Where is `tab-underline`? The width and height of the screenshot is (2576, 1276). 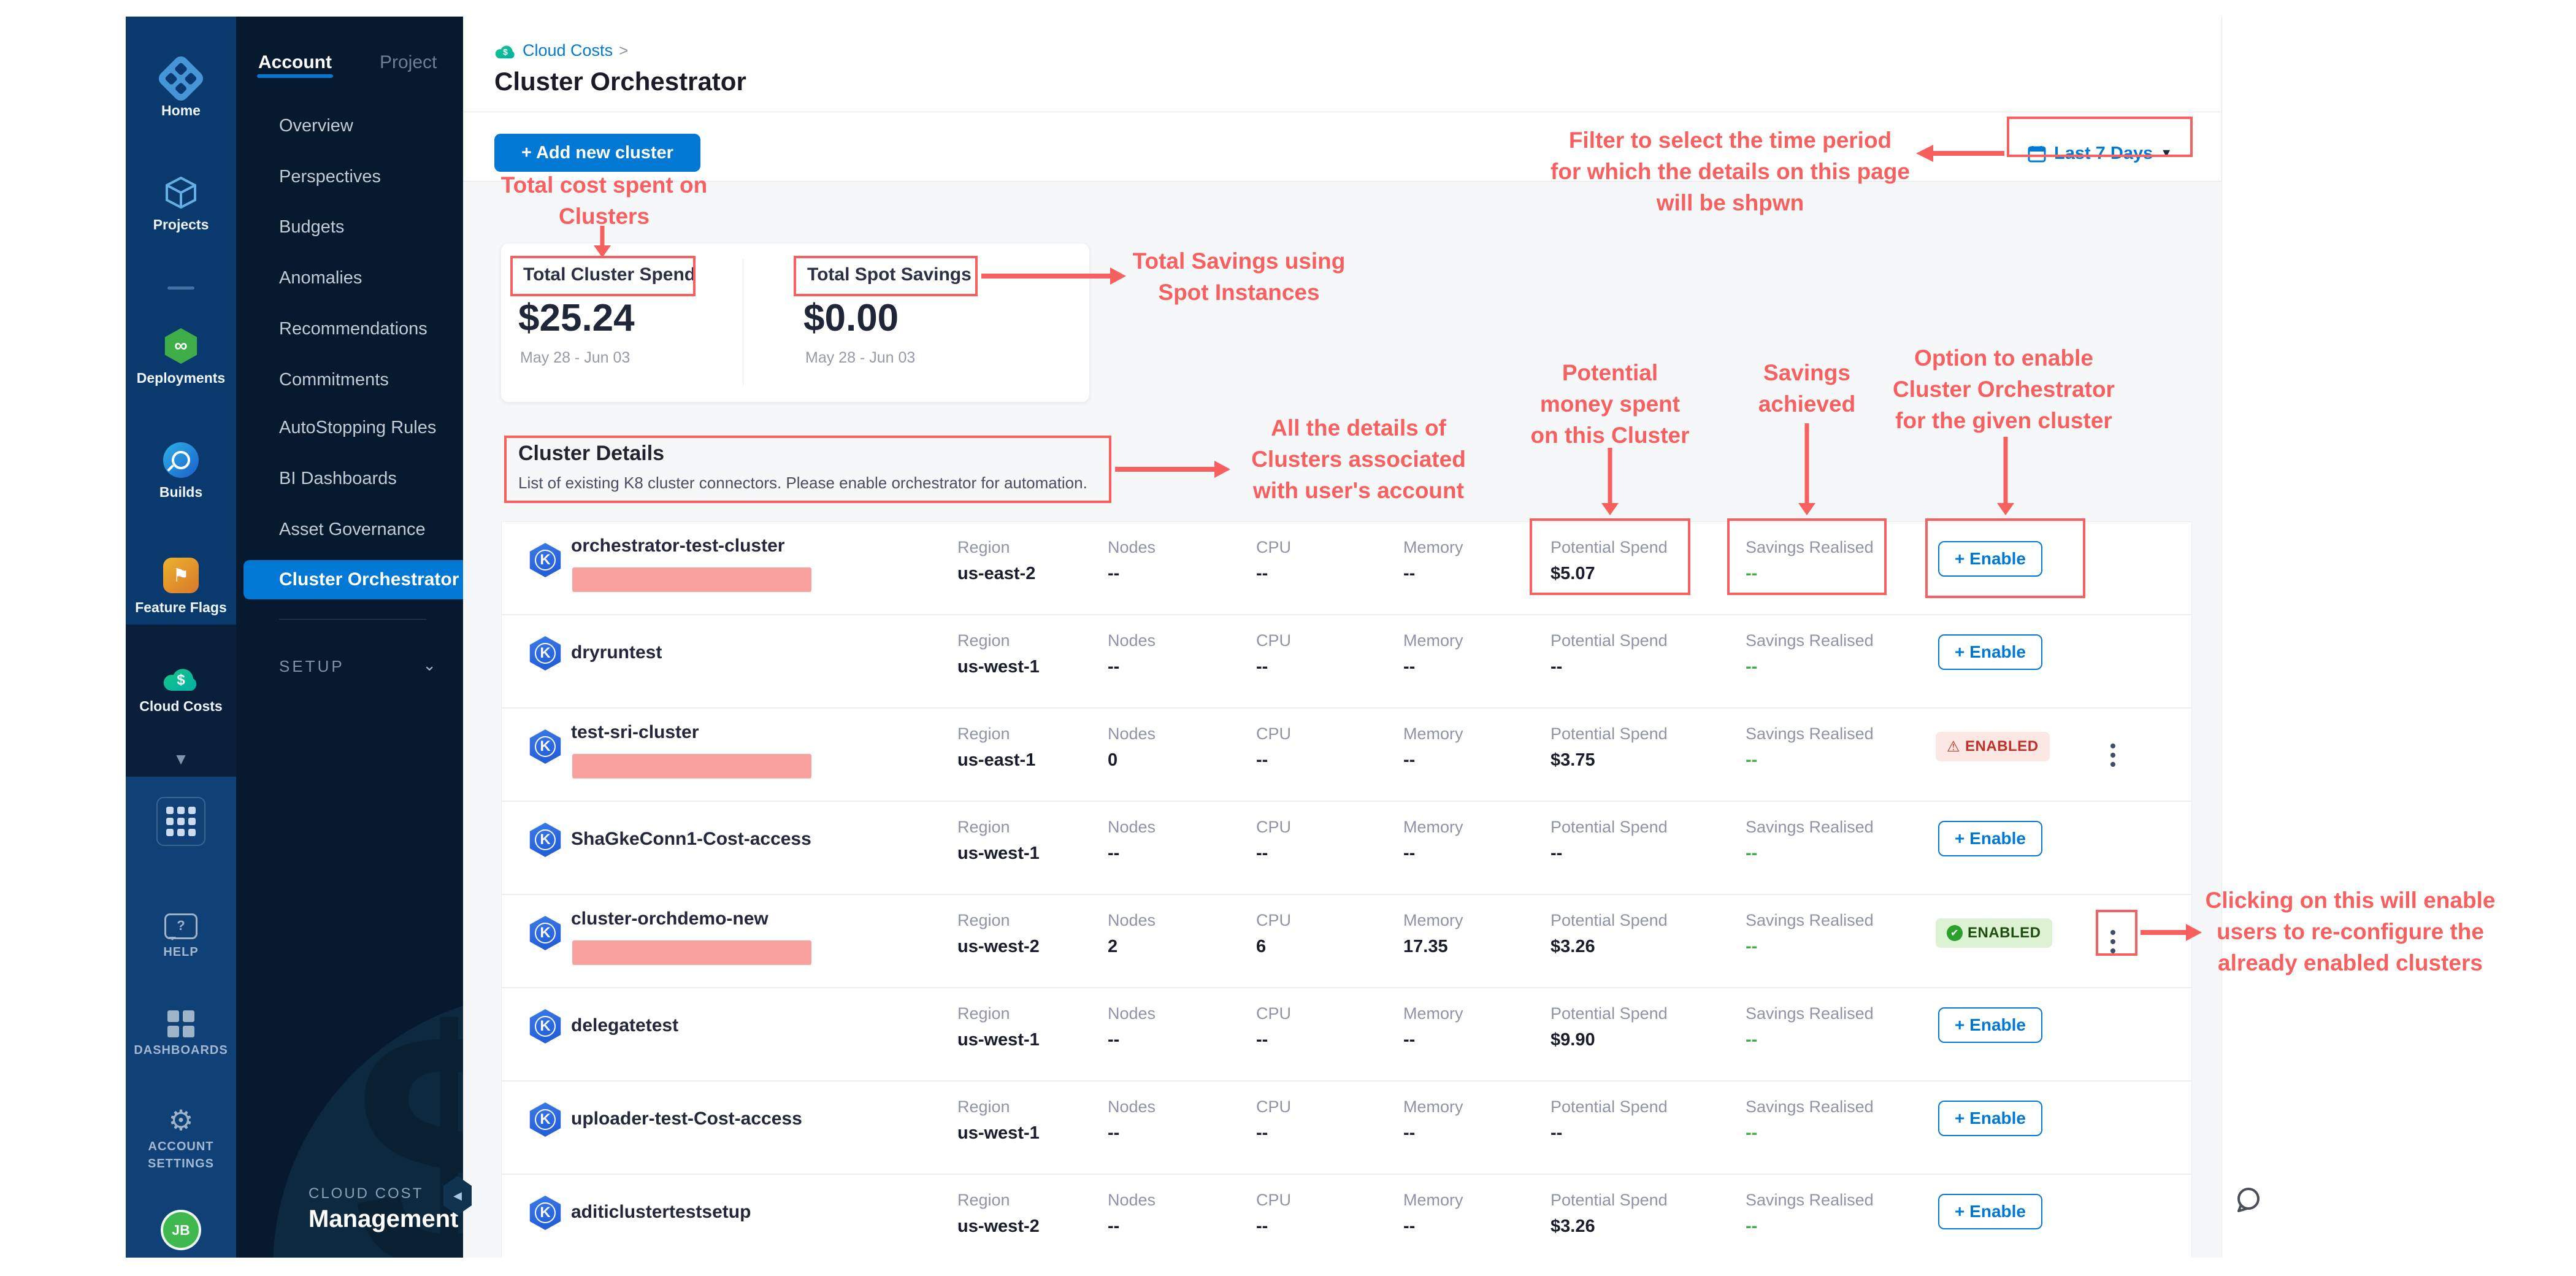
tab-underline is located at coordinates (295, 76).